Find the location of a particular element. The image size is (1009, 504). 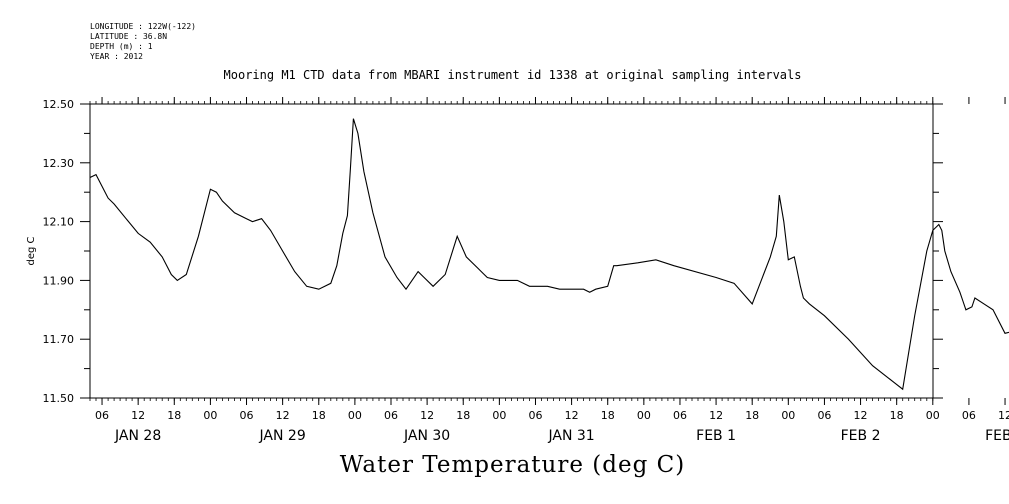

y-tick-label: 11.90 is located at coordinates (59, 280).